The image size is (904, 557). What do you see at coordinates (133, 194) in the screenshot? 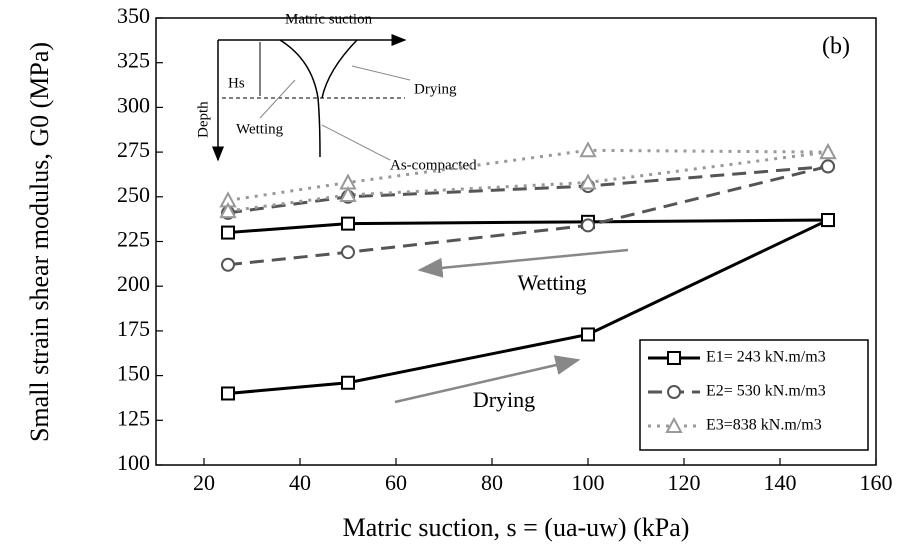
I see `y-tick-label: 250` at bounding box center [133, 194].